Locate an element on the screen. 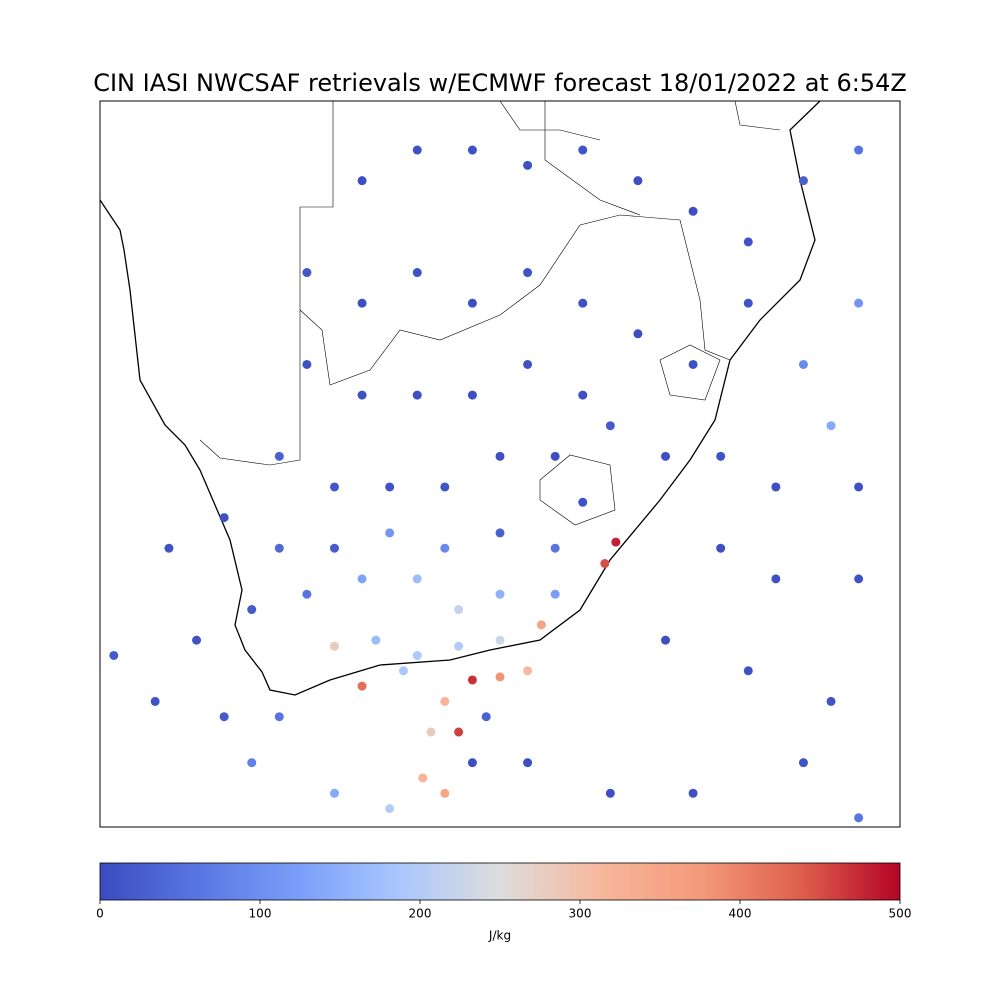  colorbar is located at coordinates (500, 881).